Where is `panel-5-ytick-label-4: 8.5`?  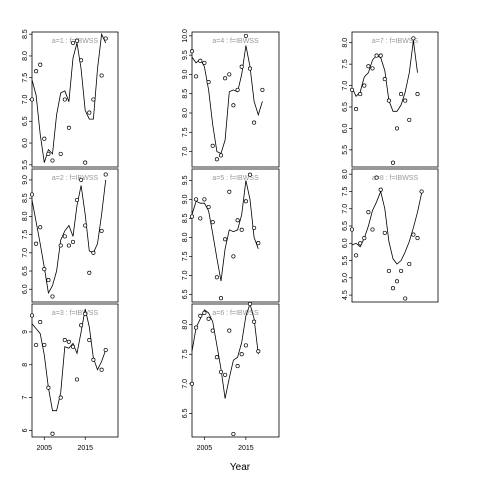 panel-5-ytick-label-4: 8.5 is located at coordinates (185, 218).